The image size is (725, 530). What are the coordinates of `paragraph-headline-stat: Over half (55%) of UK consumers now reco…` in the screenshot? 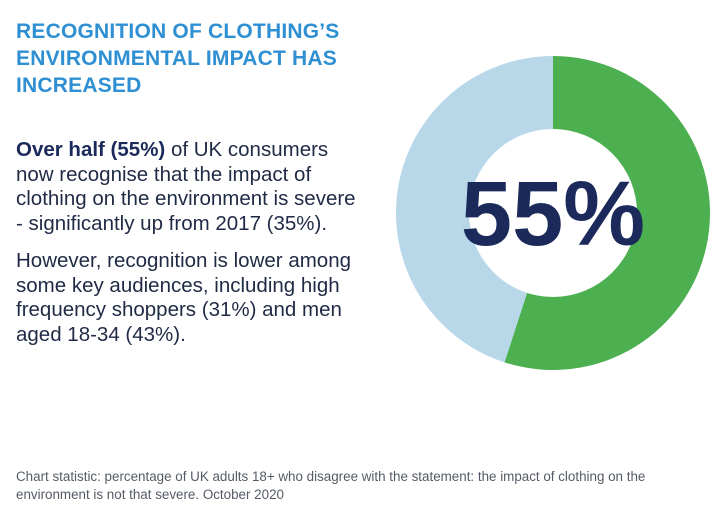 It's located at (191, 187).